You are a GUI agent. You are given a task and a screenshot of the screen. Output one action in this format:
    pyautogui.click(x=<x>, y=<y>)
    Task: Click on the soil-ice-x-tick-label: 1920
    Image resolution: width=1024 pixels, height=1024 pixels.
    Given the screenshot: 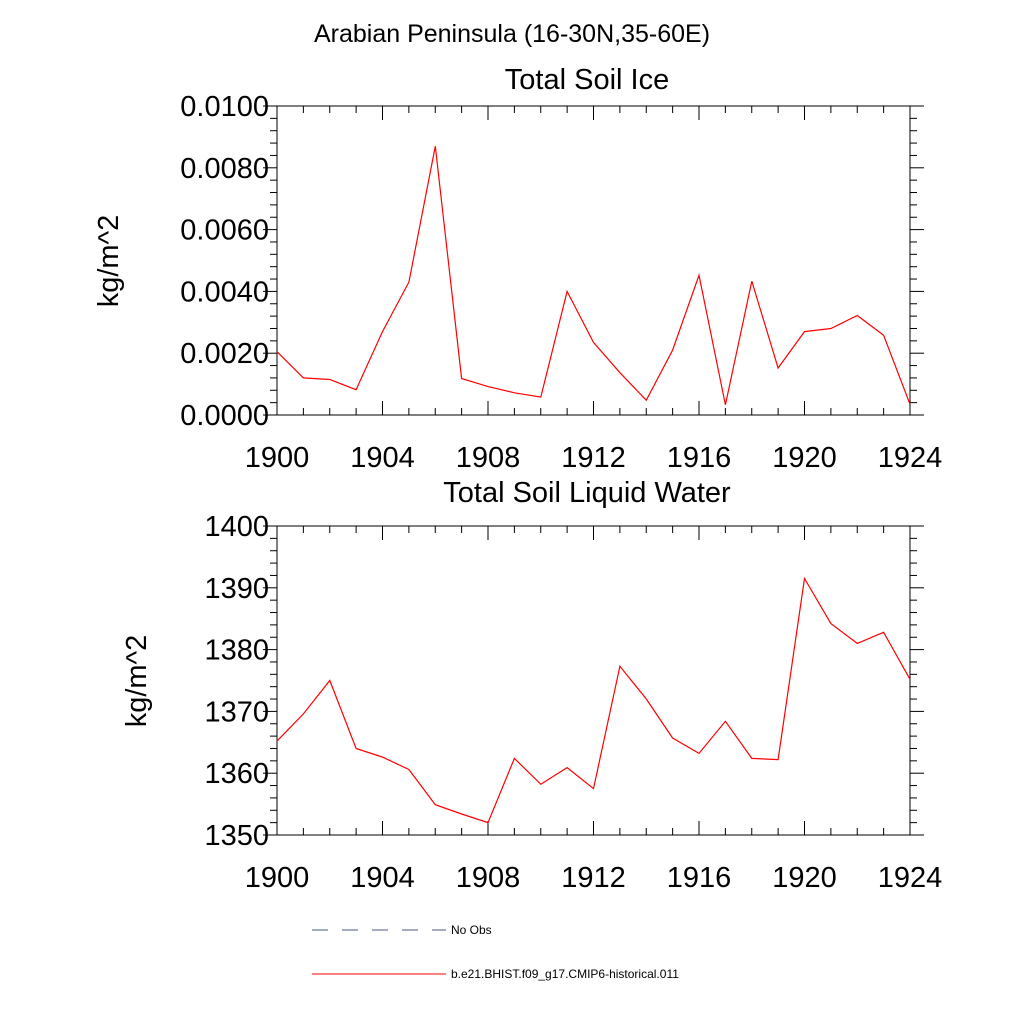 What is the action you would take?
    pyautogui.click(x=804, y=458)
    